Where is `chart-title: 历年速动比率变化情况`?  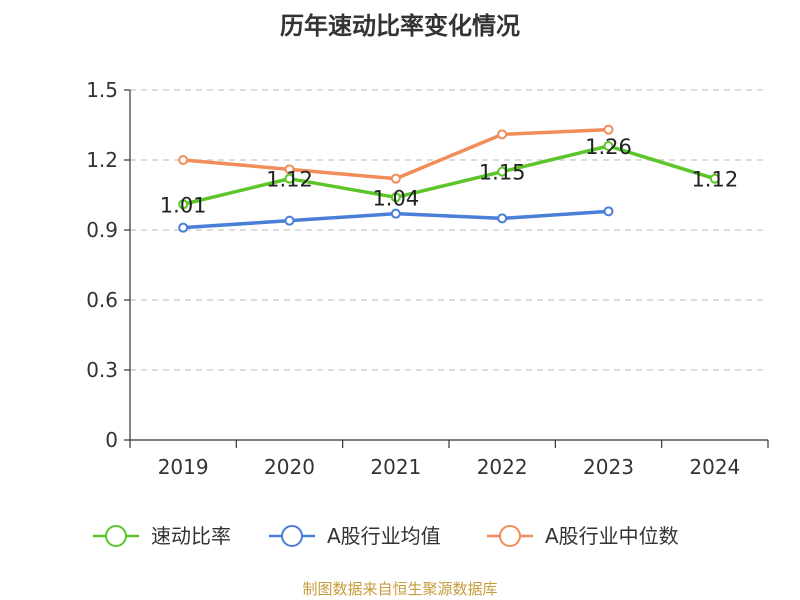 chart-title: 历年速动比率变化情况 is located at coordinates (400, 26).